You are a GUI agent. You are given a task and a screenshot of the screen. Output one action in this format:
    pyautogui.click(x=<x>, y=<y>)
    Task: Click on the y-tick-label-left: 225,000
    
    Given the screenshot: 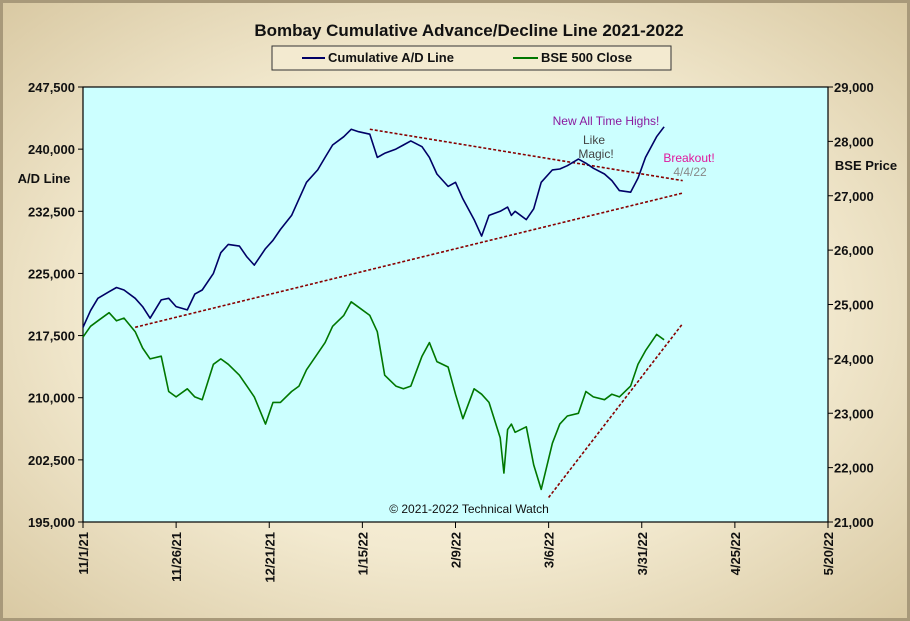 What is the action you would take?
    pyautogui.click(x=51, y=273)
    